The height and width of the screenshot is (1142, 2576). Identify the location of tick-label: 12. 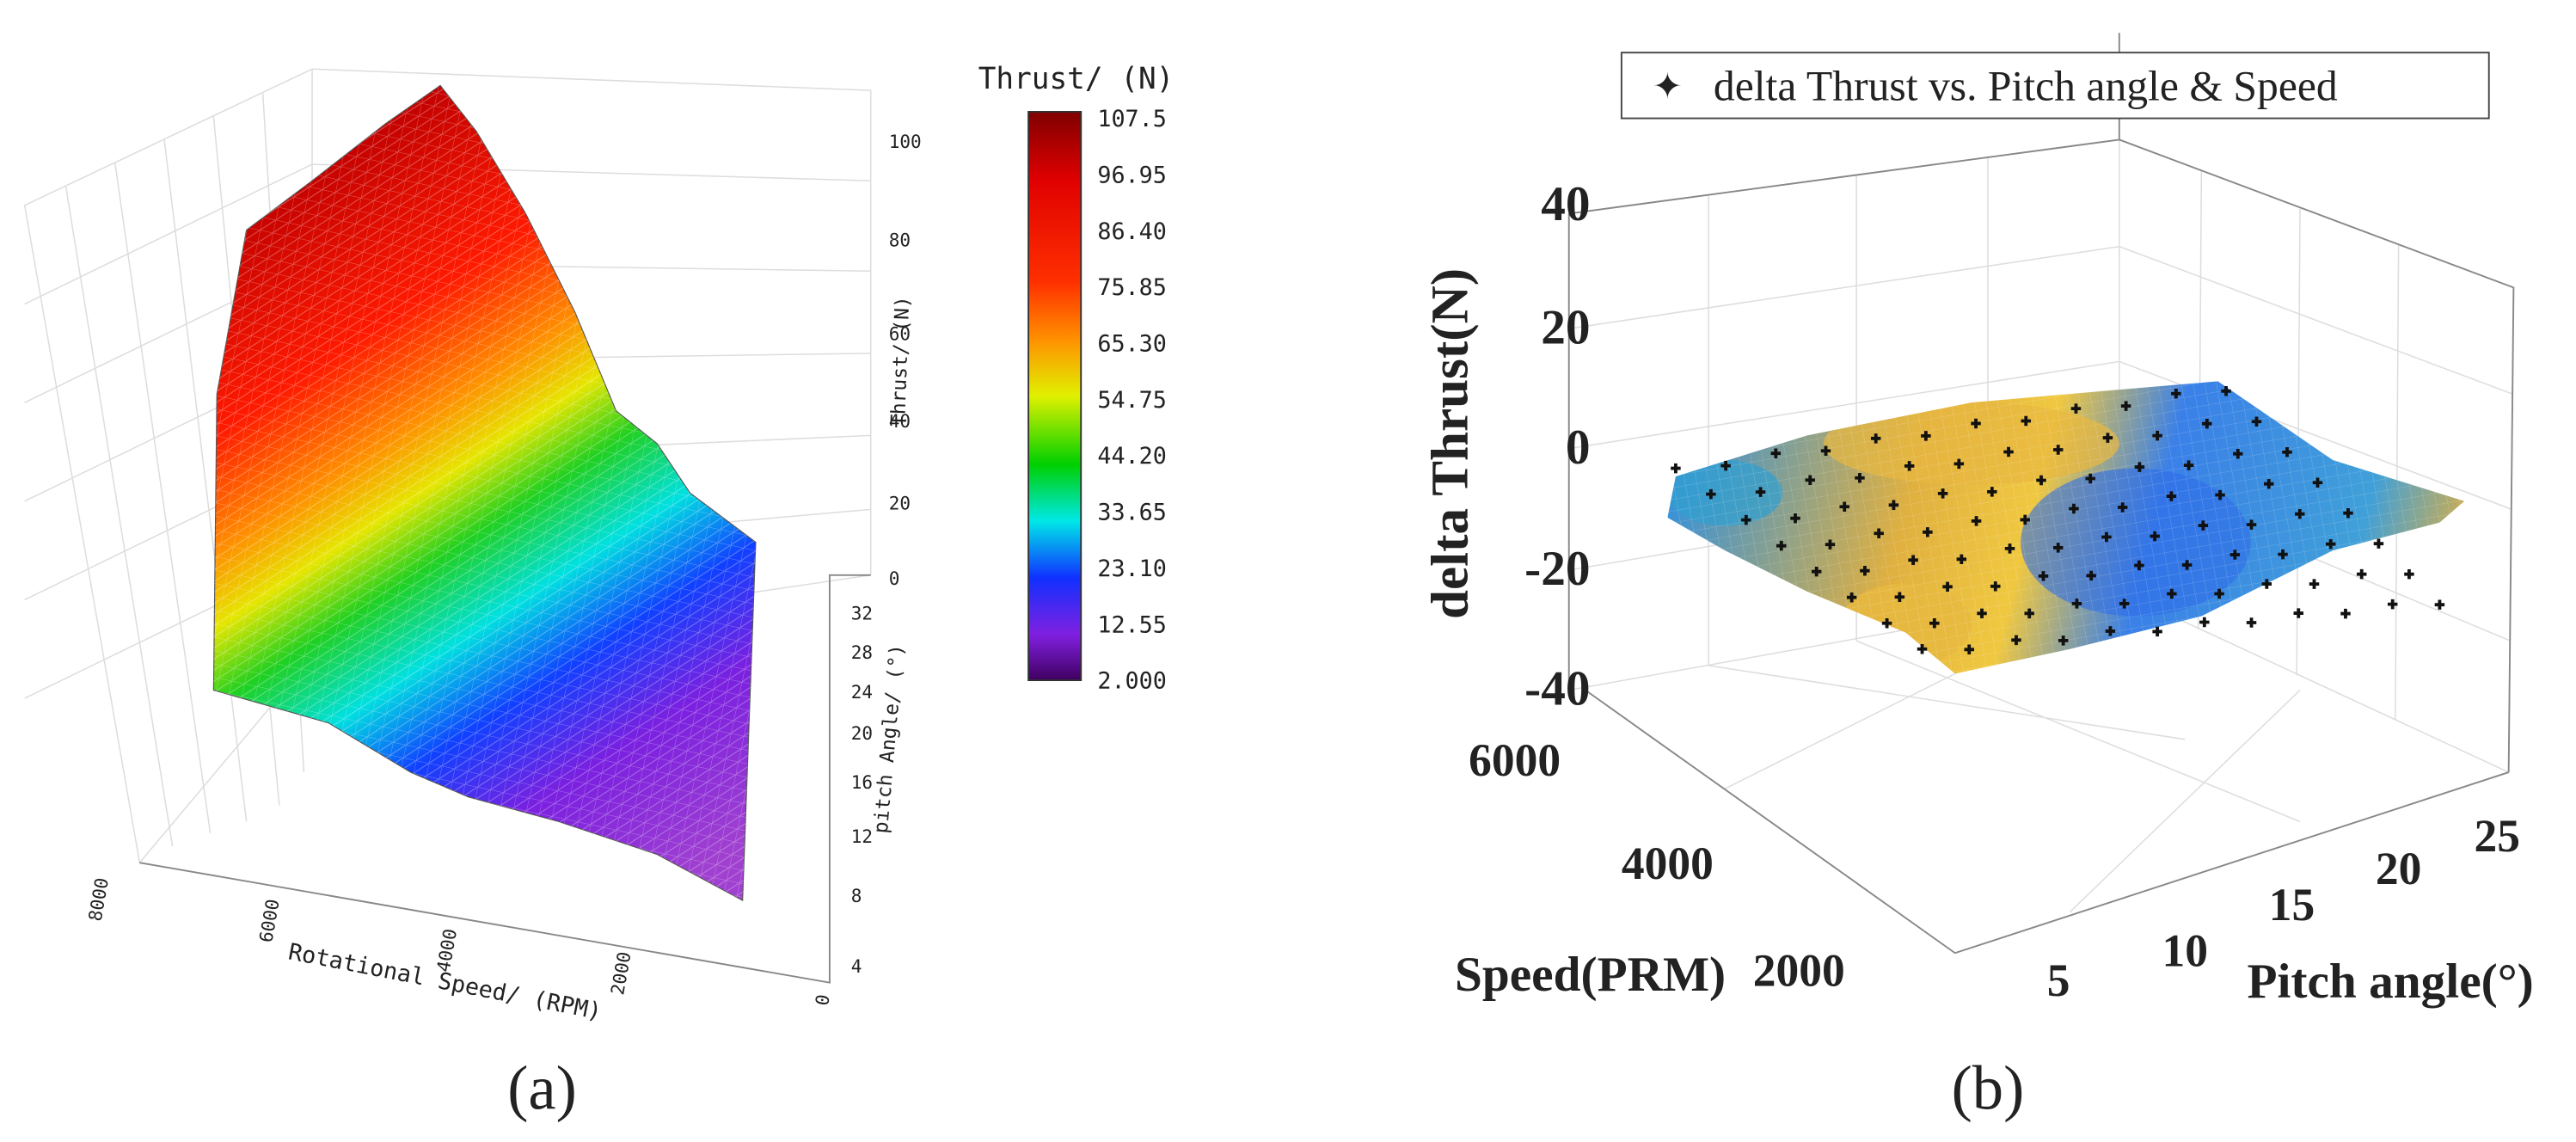
(862, 836).